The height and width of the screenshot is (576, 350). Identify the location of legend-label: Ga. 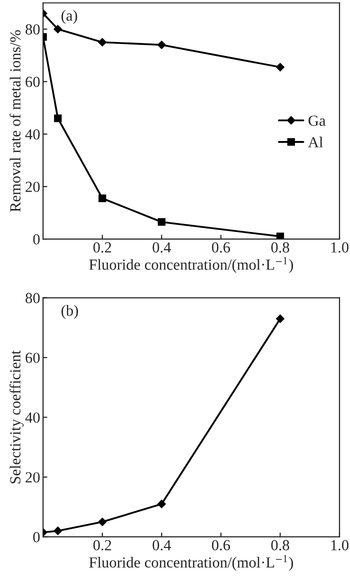
(317, 121).